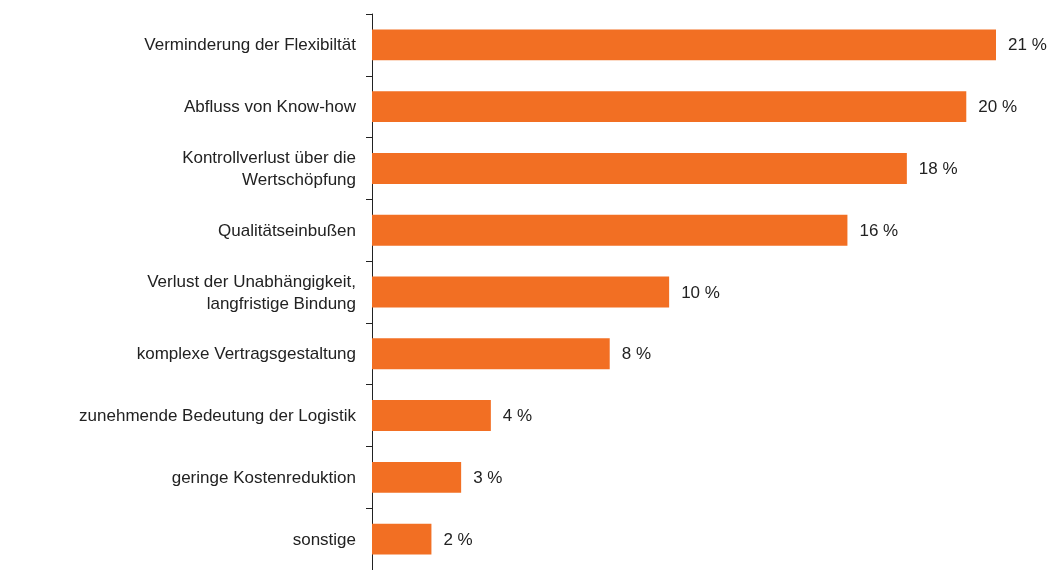  Describe the element at coordinates (1027, 45) in the screenshot. I see `data-label: 21 %` at that location.